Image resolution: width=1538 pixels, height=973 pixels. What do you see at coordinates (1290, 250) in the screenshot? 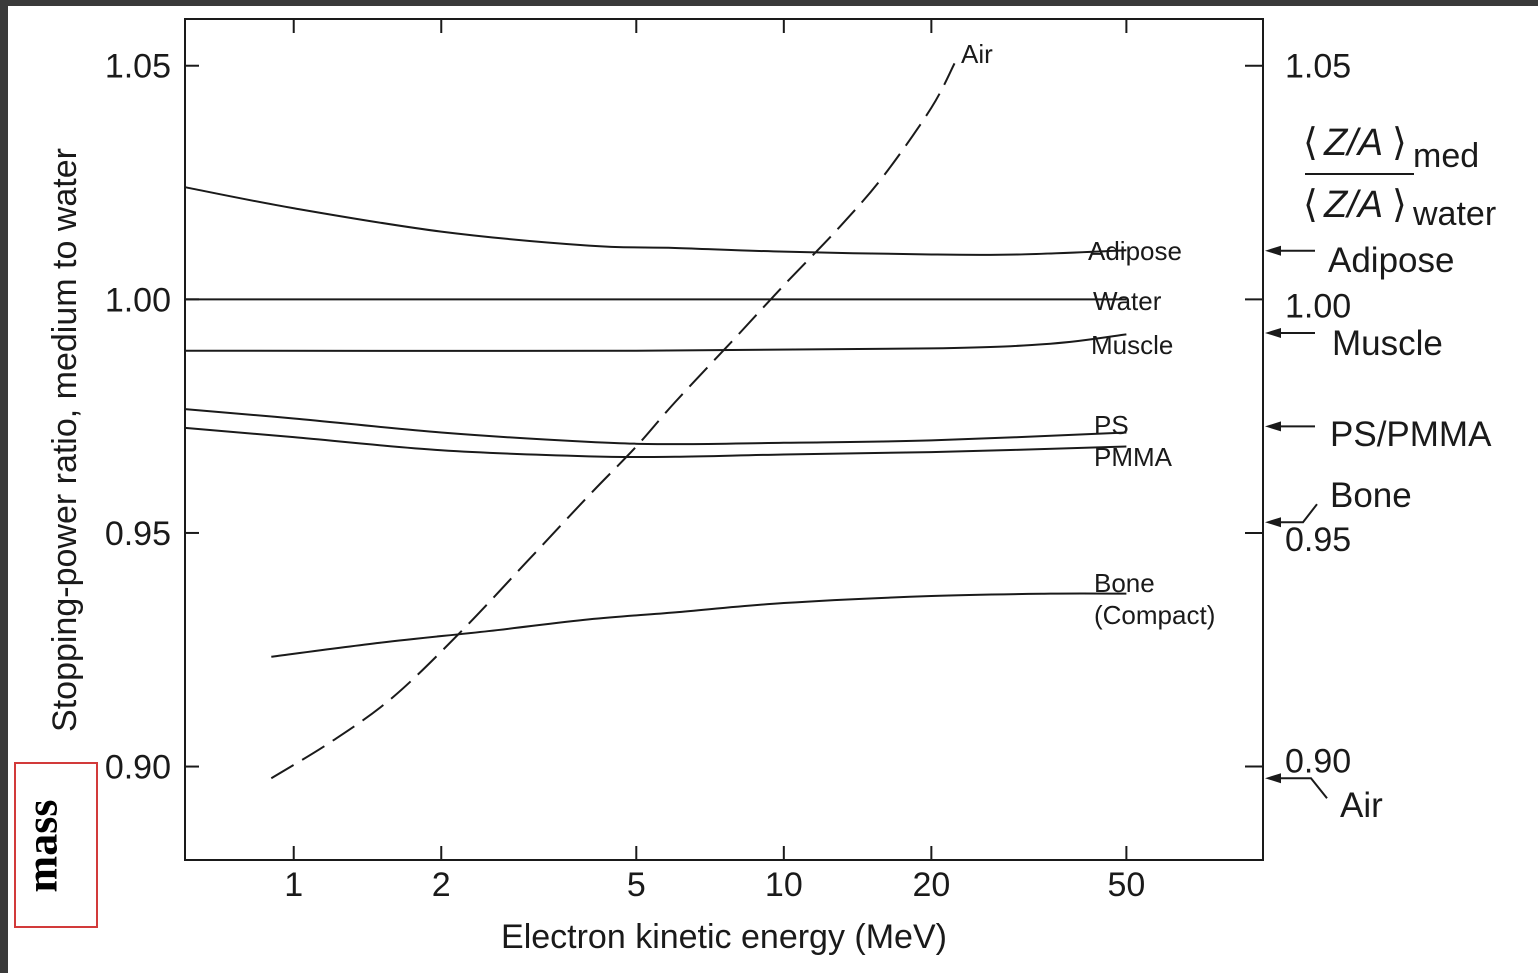
I see `adipose-arrow-marker` at bounding box center [1290, 250].